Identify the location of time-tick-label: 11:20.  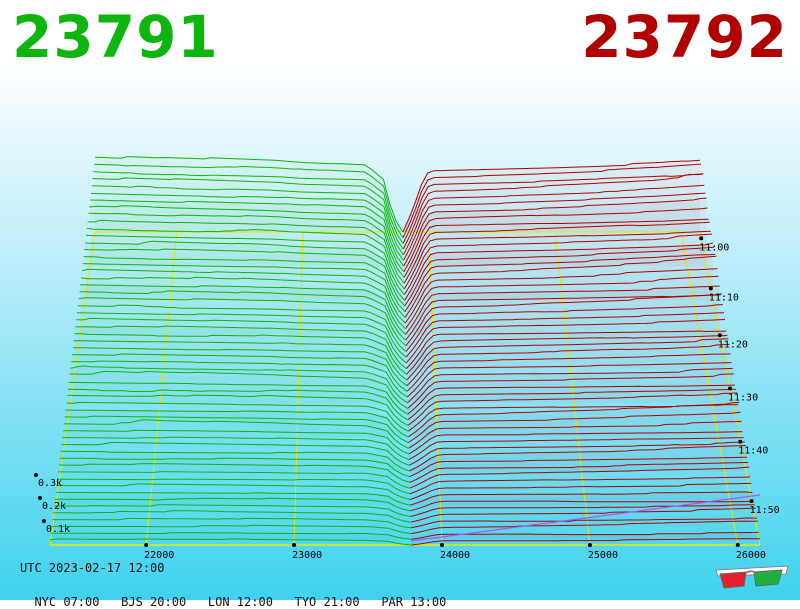
(733, 344).